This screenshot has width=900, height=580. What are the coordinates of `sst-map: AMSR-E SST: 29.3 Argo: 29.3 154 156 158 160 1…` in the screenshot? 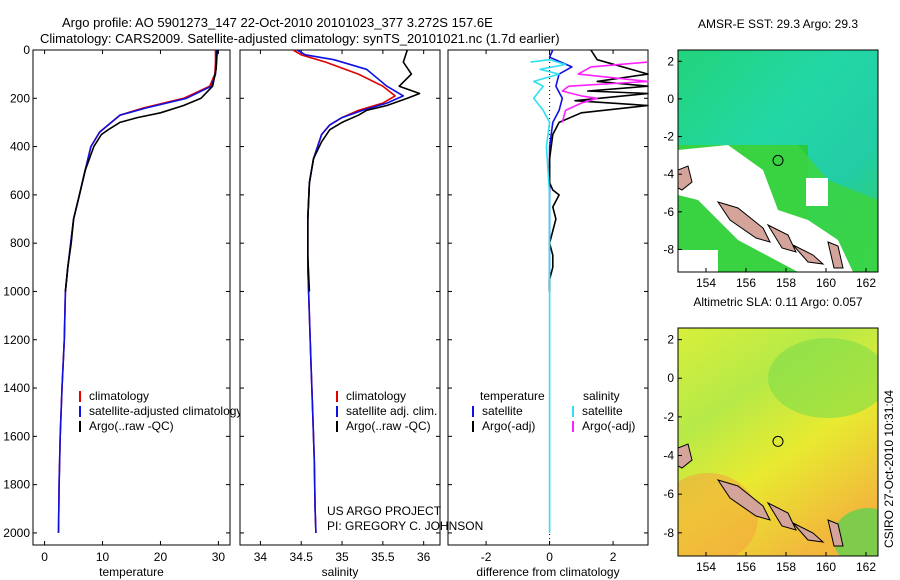 It's located at (771, 153).